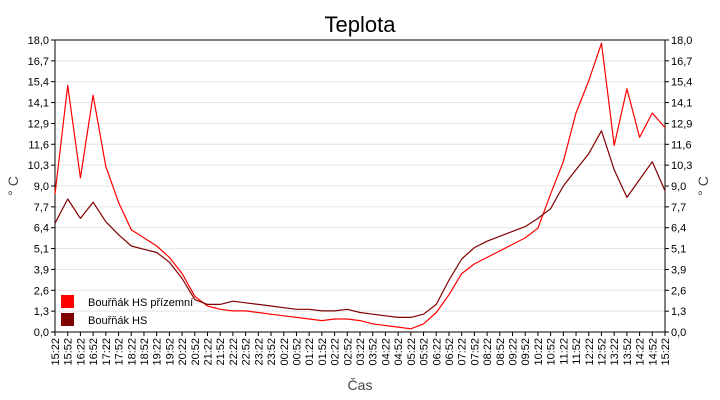 The image size is (720, 400). I want to click on x-tick-label: 17:22, so click(107, 352).